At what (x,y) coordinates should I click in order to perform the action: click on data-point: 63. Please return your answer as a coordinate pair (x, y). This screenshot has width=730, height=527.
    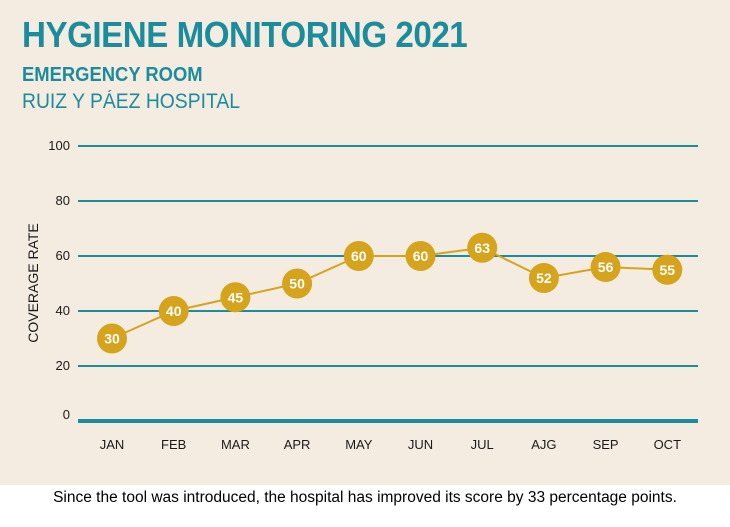
    Looking at the image, I should click on (482, 247).